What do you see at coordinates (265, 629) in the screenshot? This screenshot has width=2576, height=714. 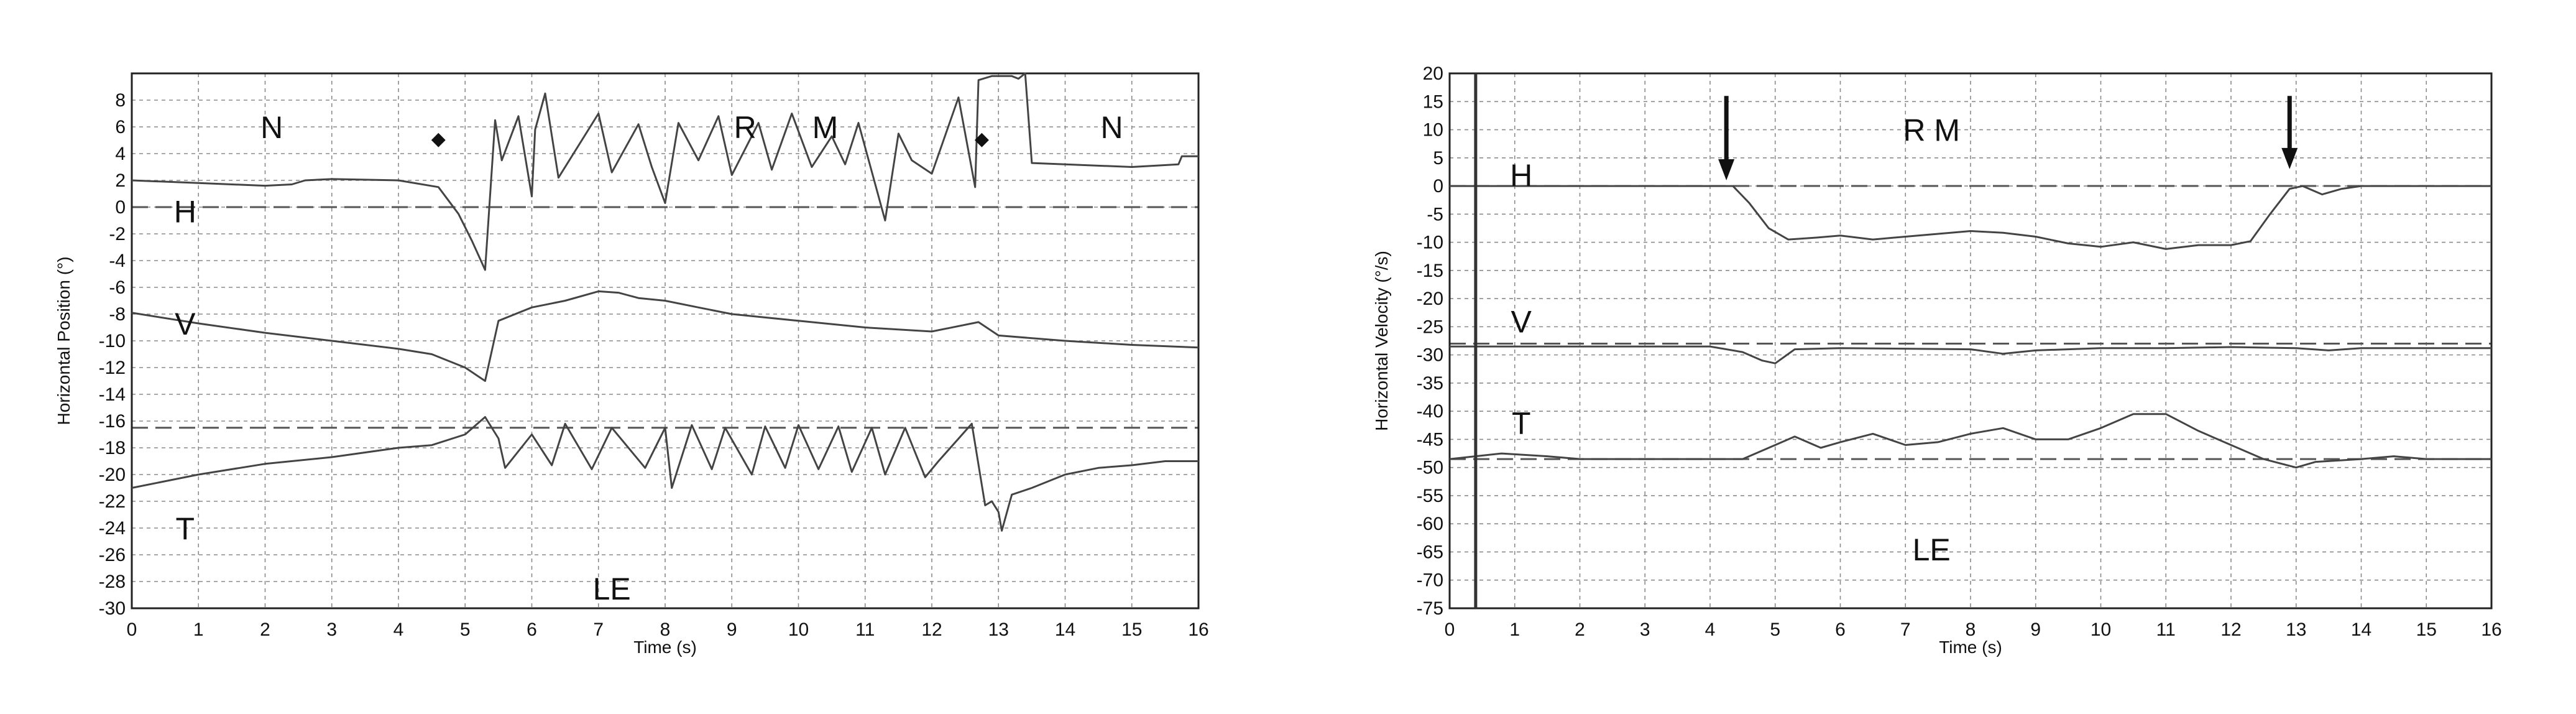 I see `position-x-tick-label: 2` at bounding box center [265, 629].